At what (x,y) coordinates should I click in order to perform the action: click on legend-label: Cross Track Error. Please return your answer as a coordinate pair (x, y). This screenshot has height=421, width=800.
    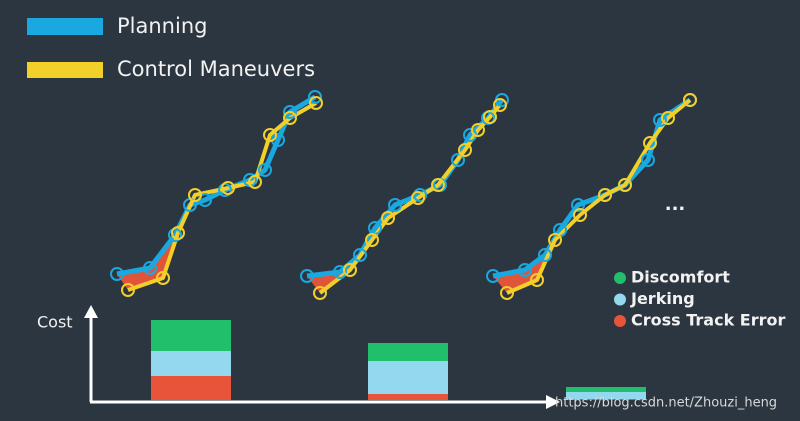
    Looking at the image, I should click on (708, 320).